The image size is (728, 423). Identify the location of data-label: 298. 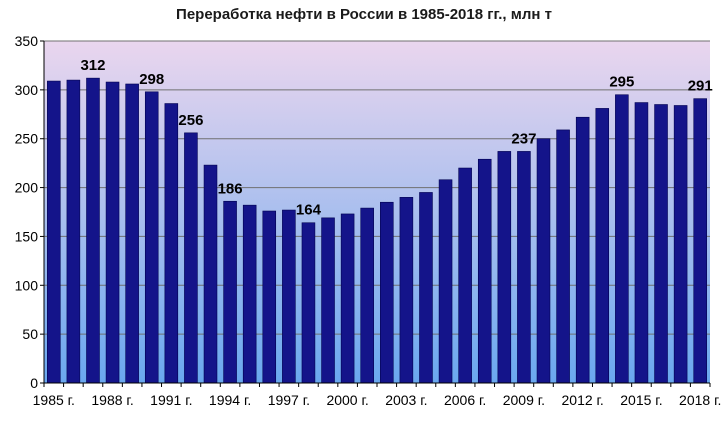
(151, 79).